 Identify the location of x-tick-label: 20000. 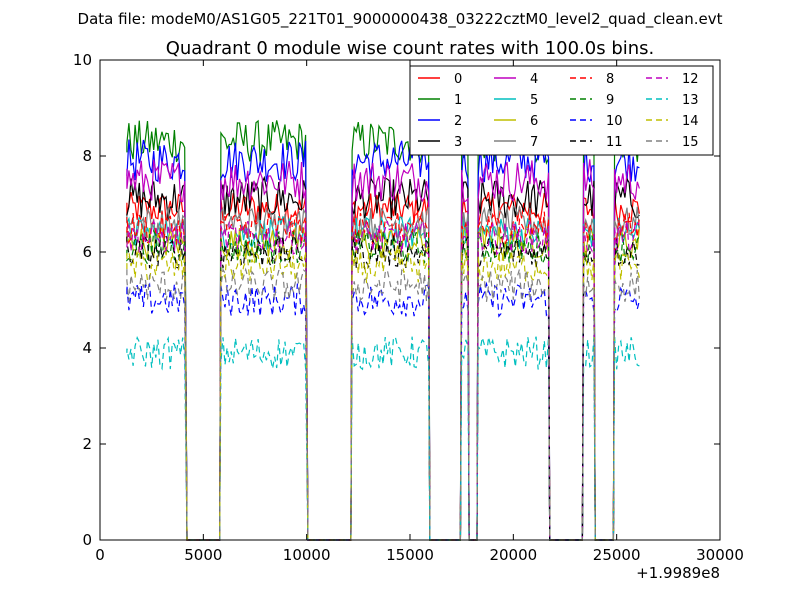
(513, 555).